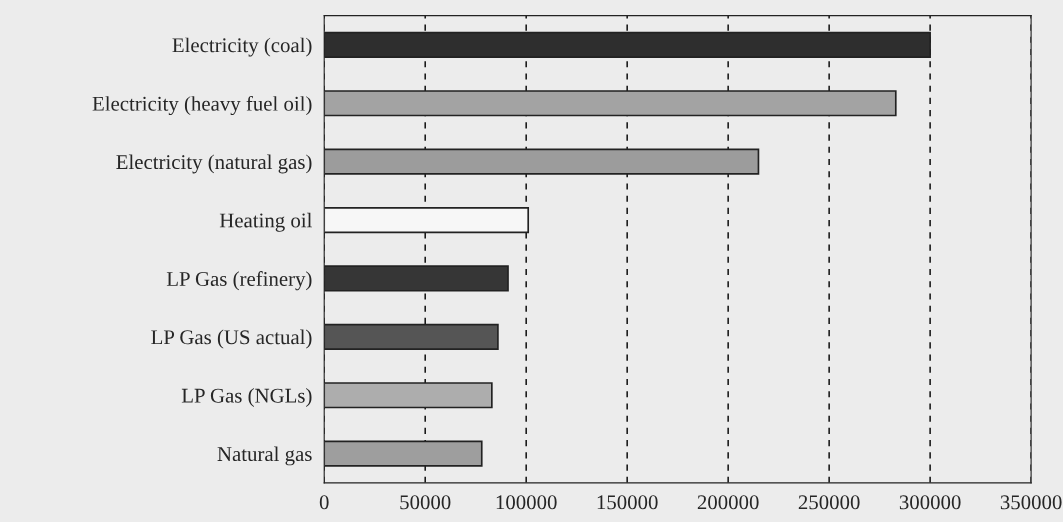  What do you see at coordinates (231, 339) in the screenshot?
I see `y-tick-label: LP Gas (US actual)` at bounding box center [231, 339].